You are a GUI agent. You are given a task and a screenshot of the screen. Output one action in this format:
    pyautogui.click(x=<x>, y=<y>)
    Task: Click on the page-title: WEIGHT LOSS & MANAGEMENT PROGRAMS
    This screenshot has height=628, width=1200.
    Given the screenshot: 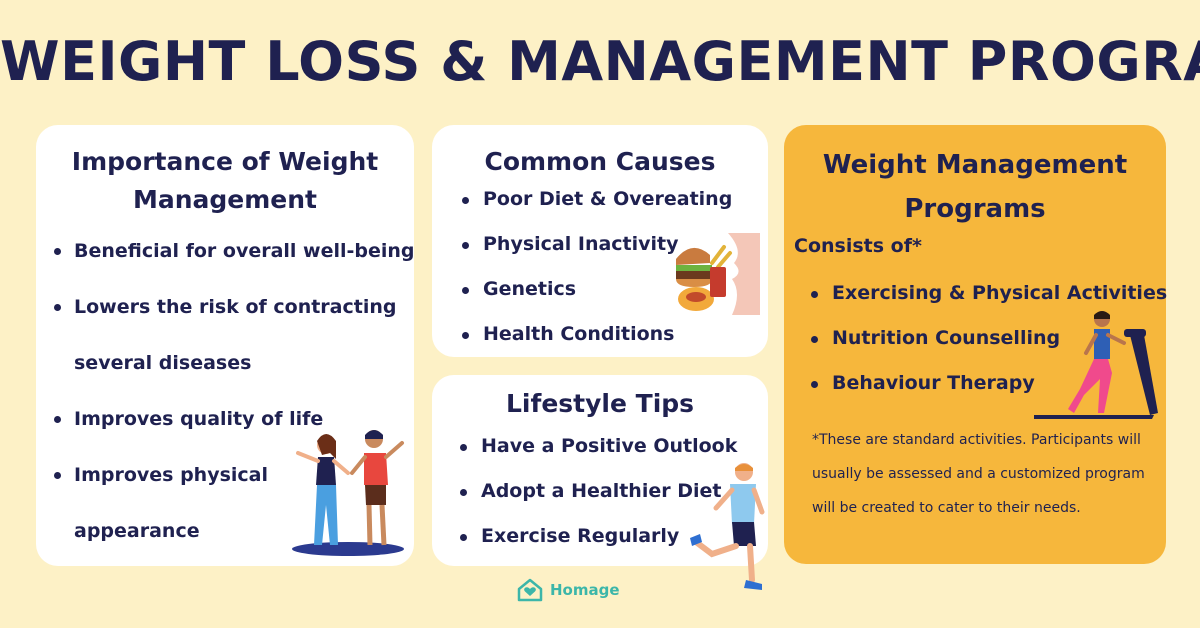 What is the action you would take?
    pyautogui.click(x=600, y=61)
    